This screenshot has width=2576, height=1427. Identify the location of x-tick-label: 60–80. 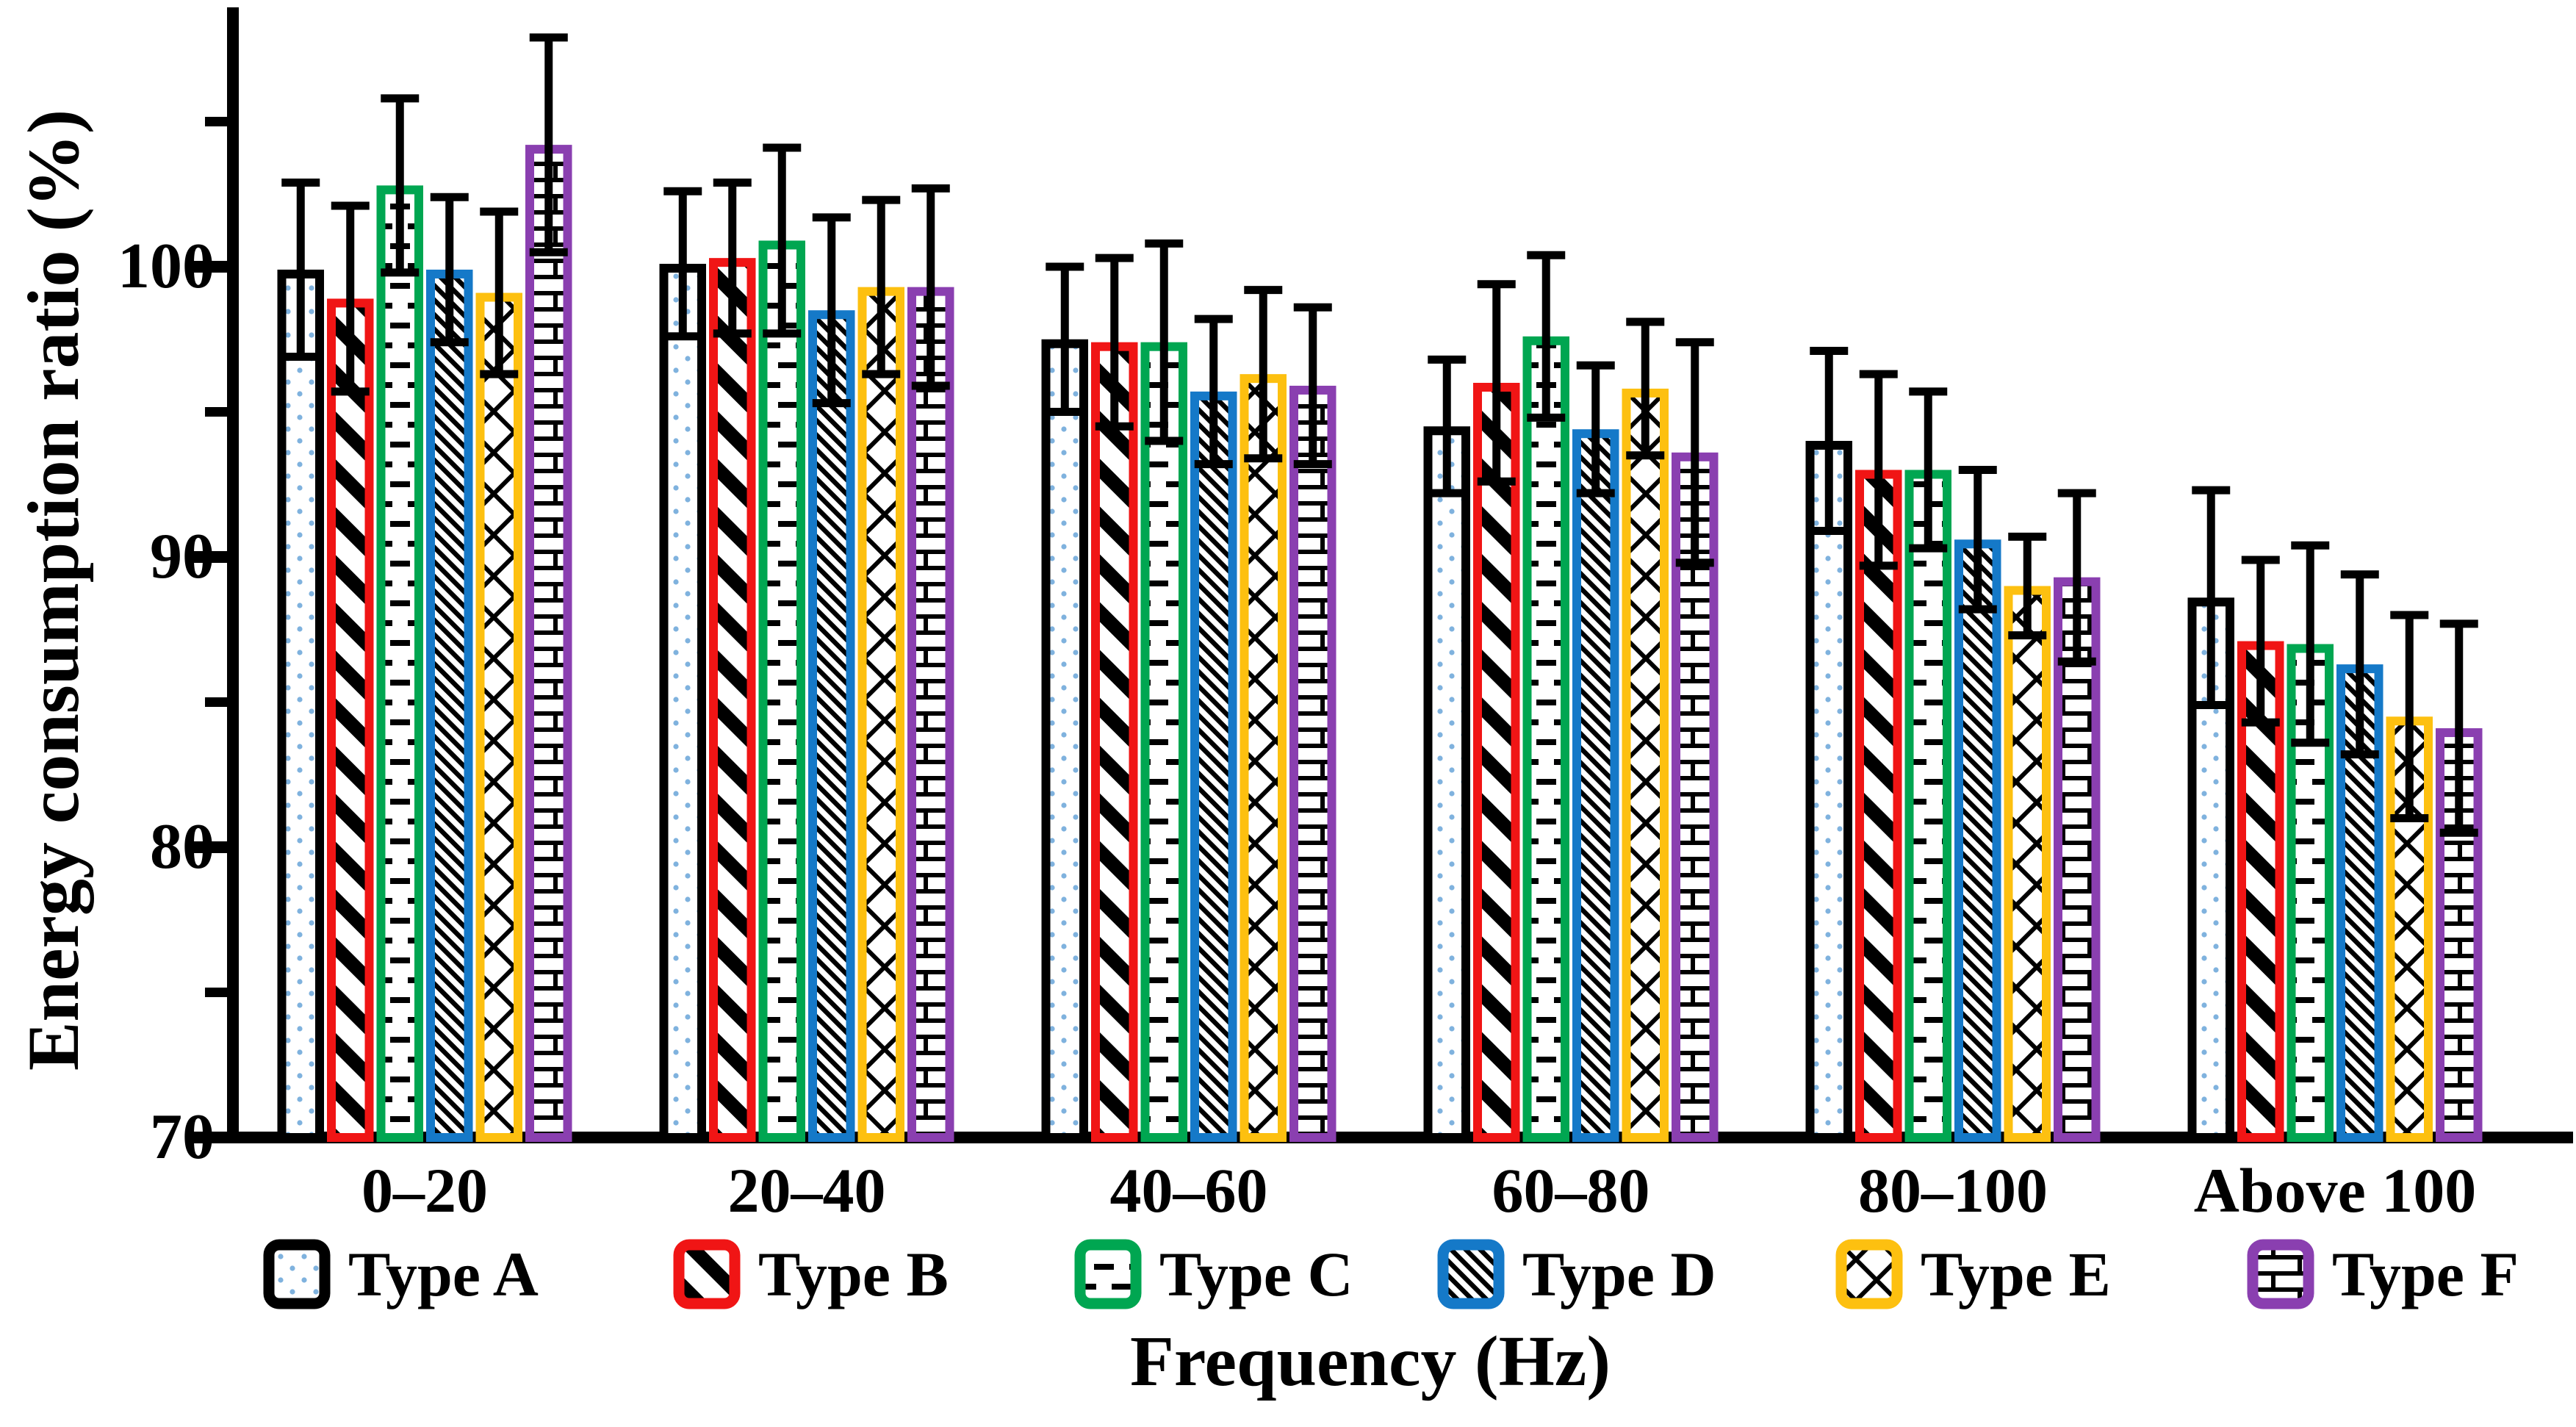
(1571, 1190).